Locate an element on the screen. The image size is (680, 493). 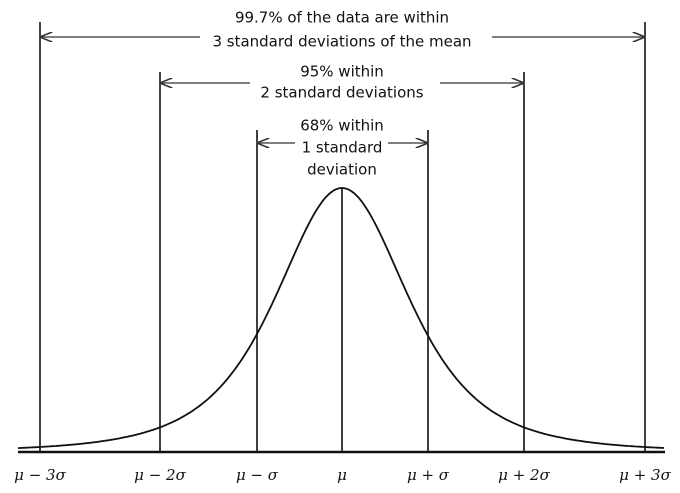
annotation: 3 standard deviations of the mean is located at coordinates (341, 42).